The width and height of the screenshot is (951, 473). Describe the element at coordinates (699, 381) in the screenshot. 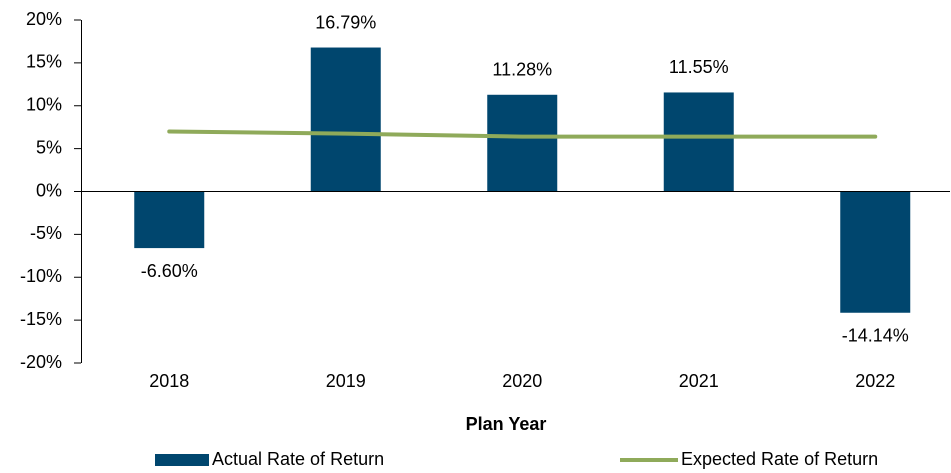

I see `x-tick-label: 2021` at that location.